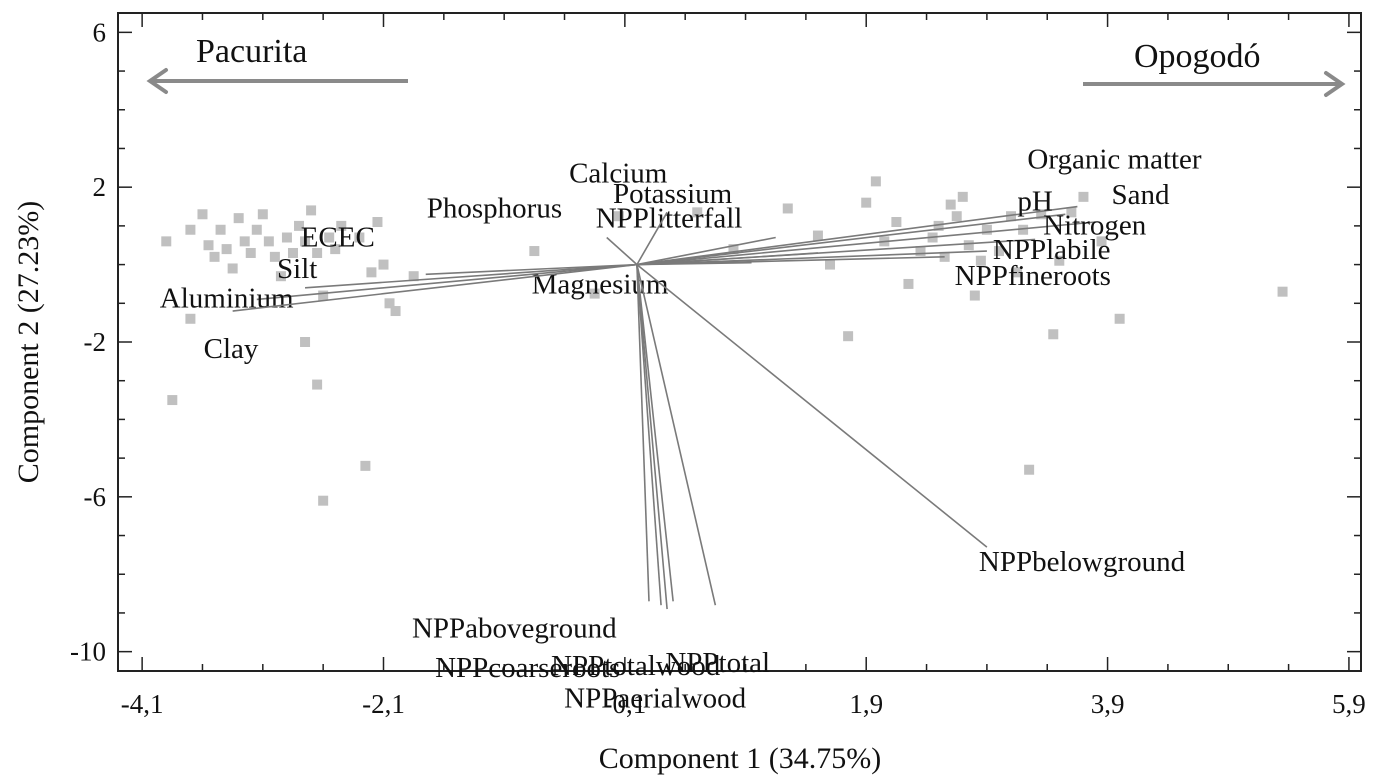 The height and width of the screenshot is (779, 1379). Describe the element at coordinates (338, 237) in the screenshot. I see `vector-label: ECEC` at that location.